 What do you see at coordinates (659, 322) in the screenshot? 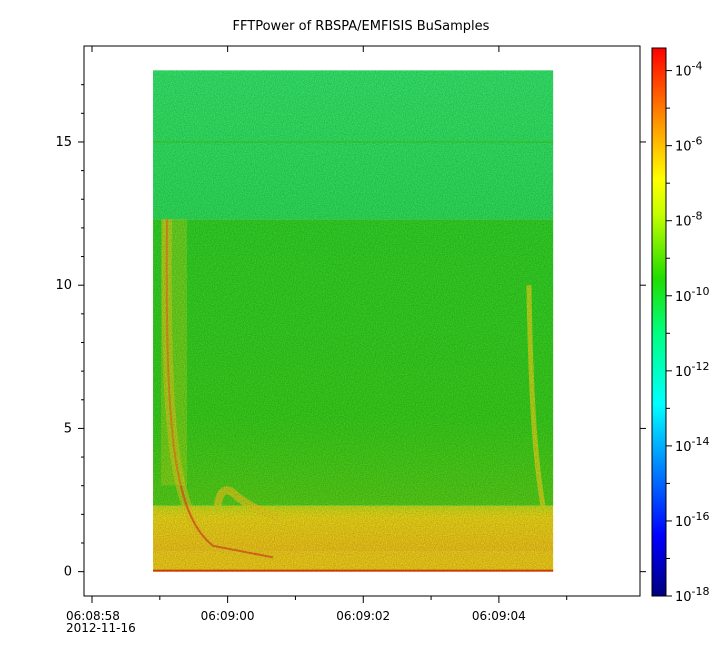
I see `colorbar-gradient` at bounding box center [659, 322].